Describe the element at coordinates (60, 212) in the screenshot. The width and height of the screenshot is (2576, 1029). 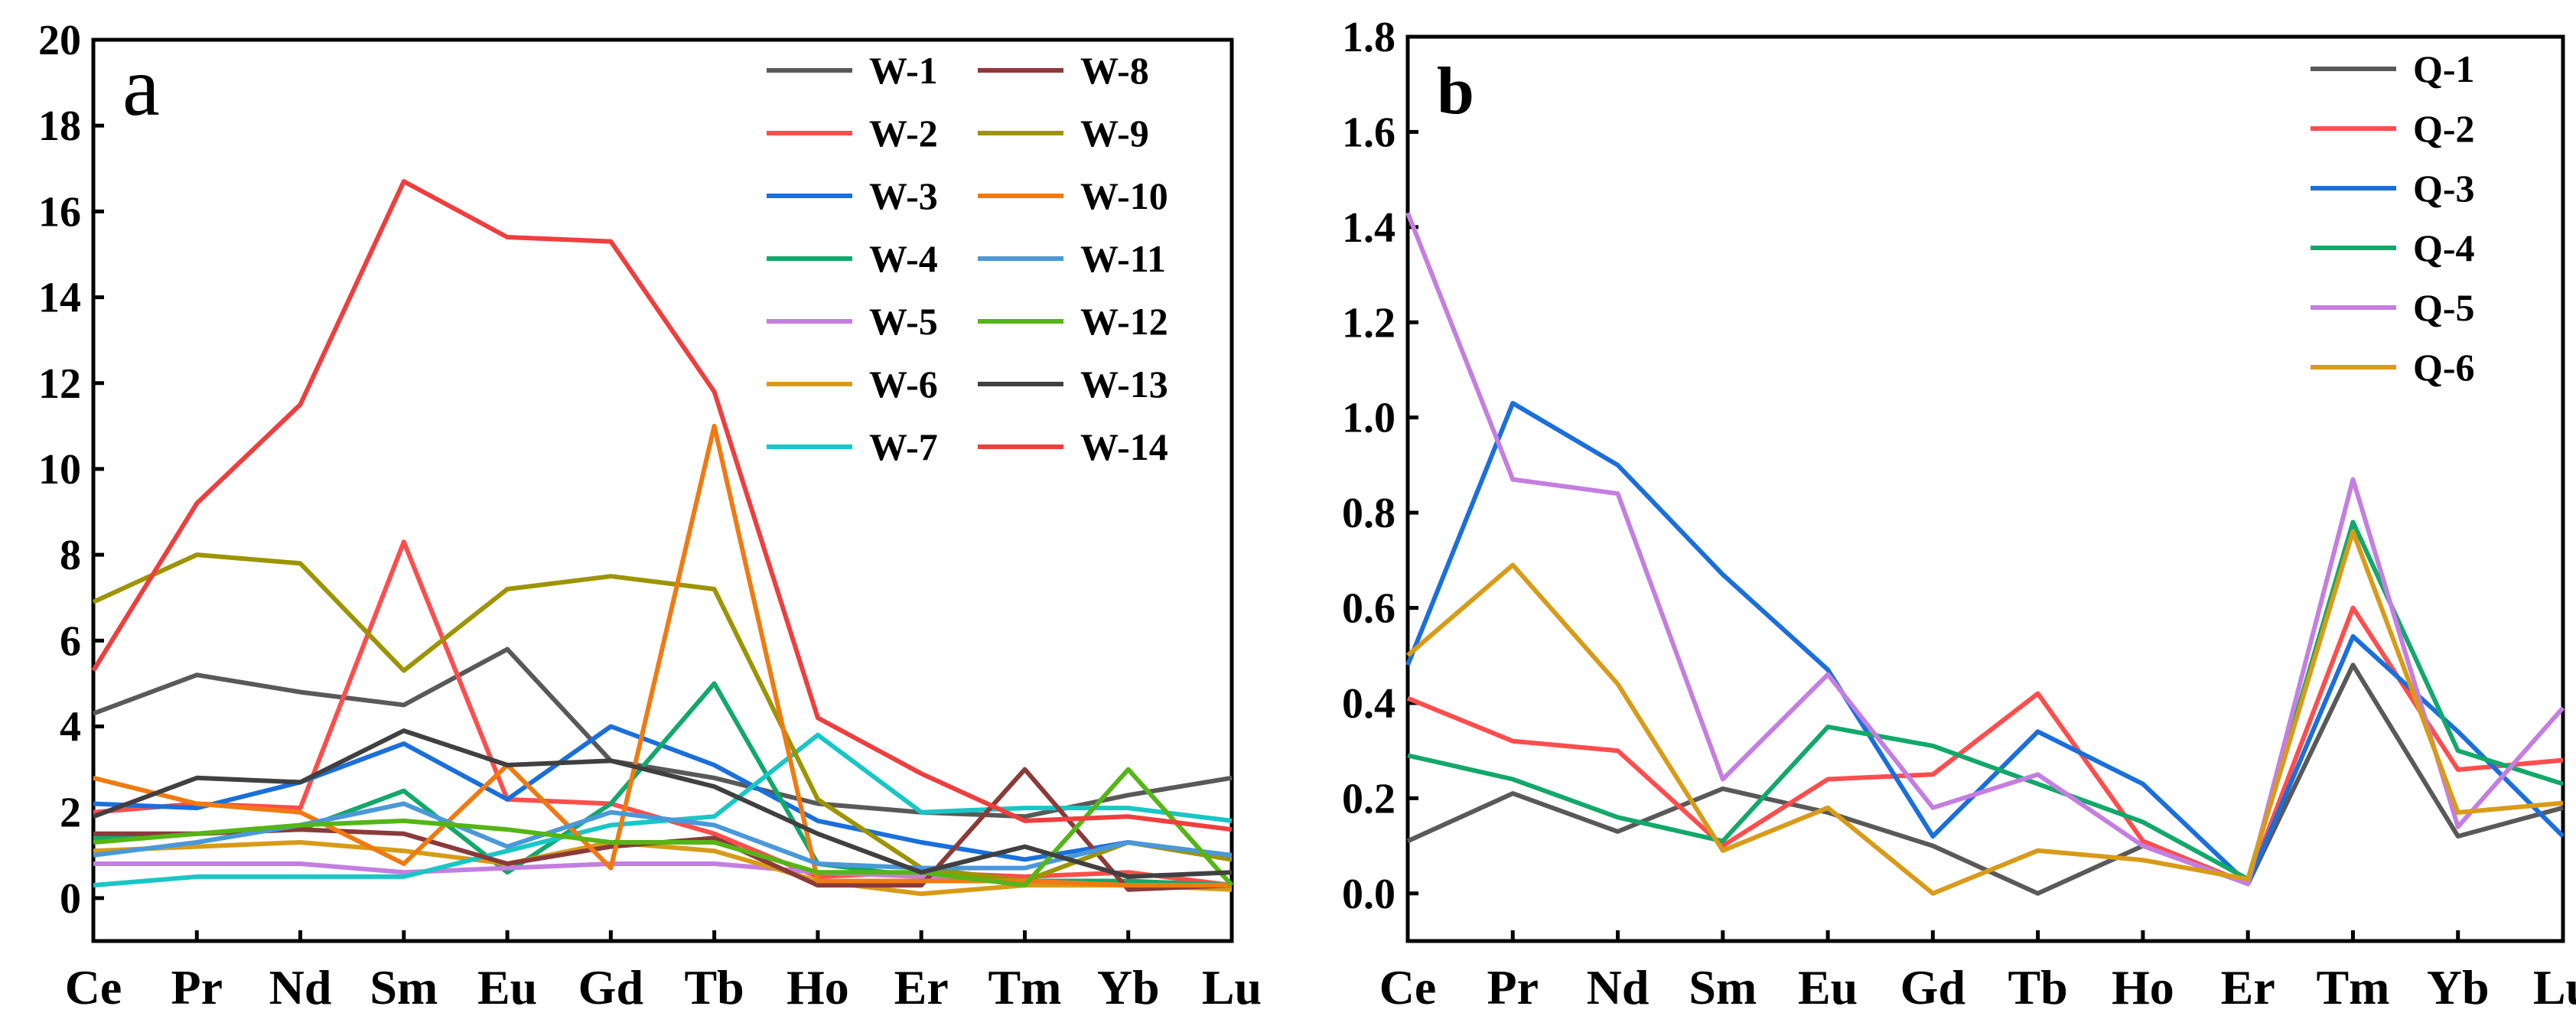
I see `y-tick-label: 16` at that location.